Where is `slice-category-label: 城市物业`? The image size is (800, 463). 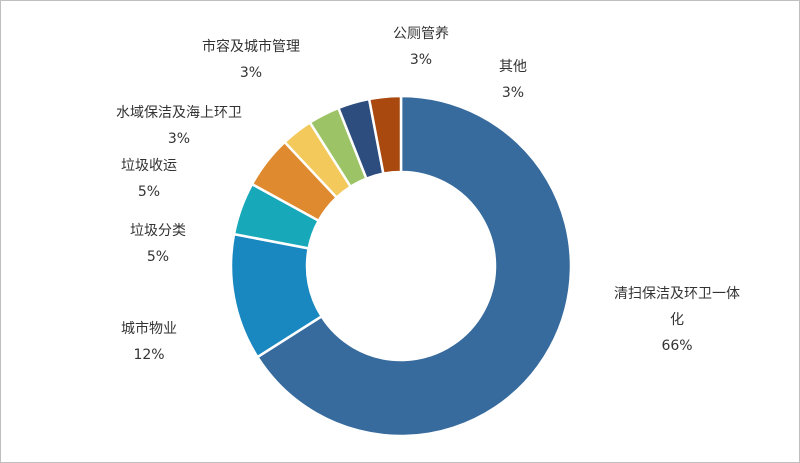 slice-category-label: 城市物业 is located at coordinates (149, 328).